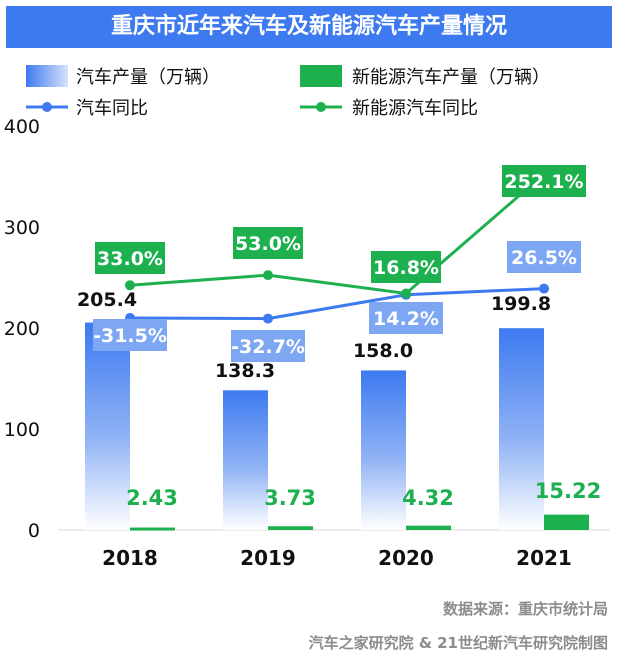 The height and width of the screenshot is (665, 620). I want to click on y-tick-label: 300, so click(22, 228).